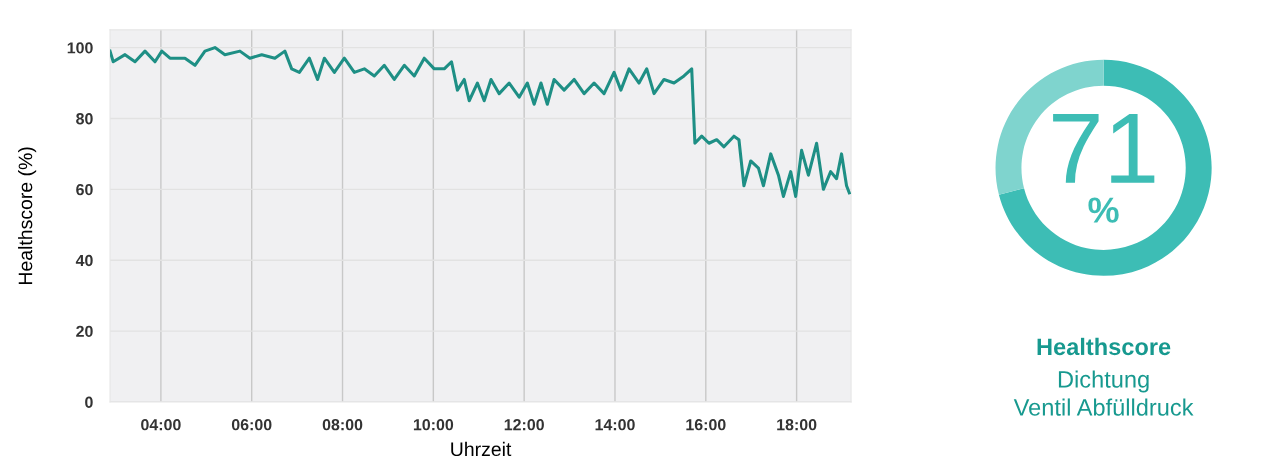 The width and height of the screenshot is (1281, 474). Describe the element at coordinates (706, 425) in the screenshot. I see `x-tick-label: 16:00` at that location.